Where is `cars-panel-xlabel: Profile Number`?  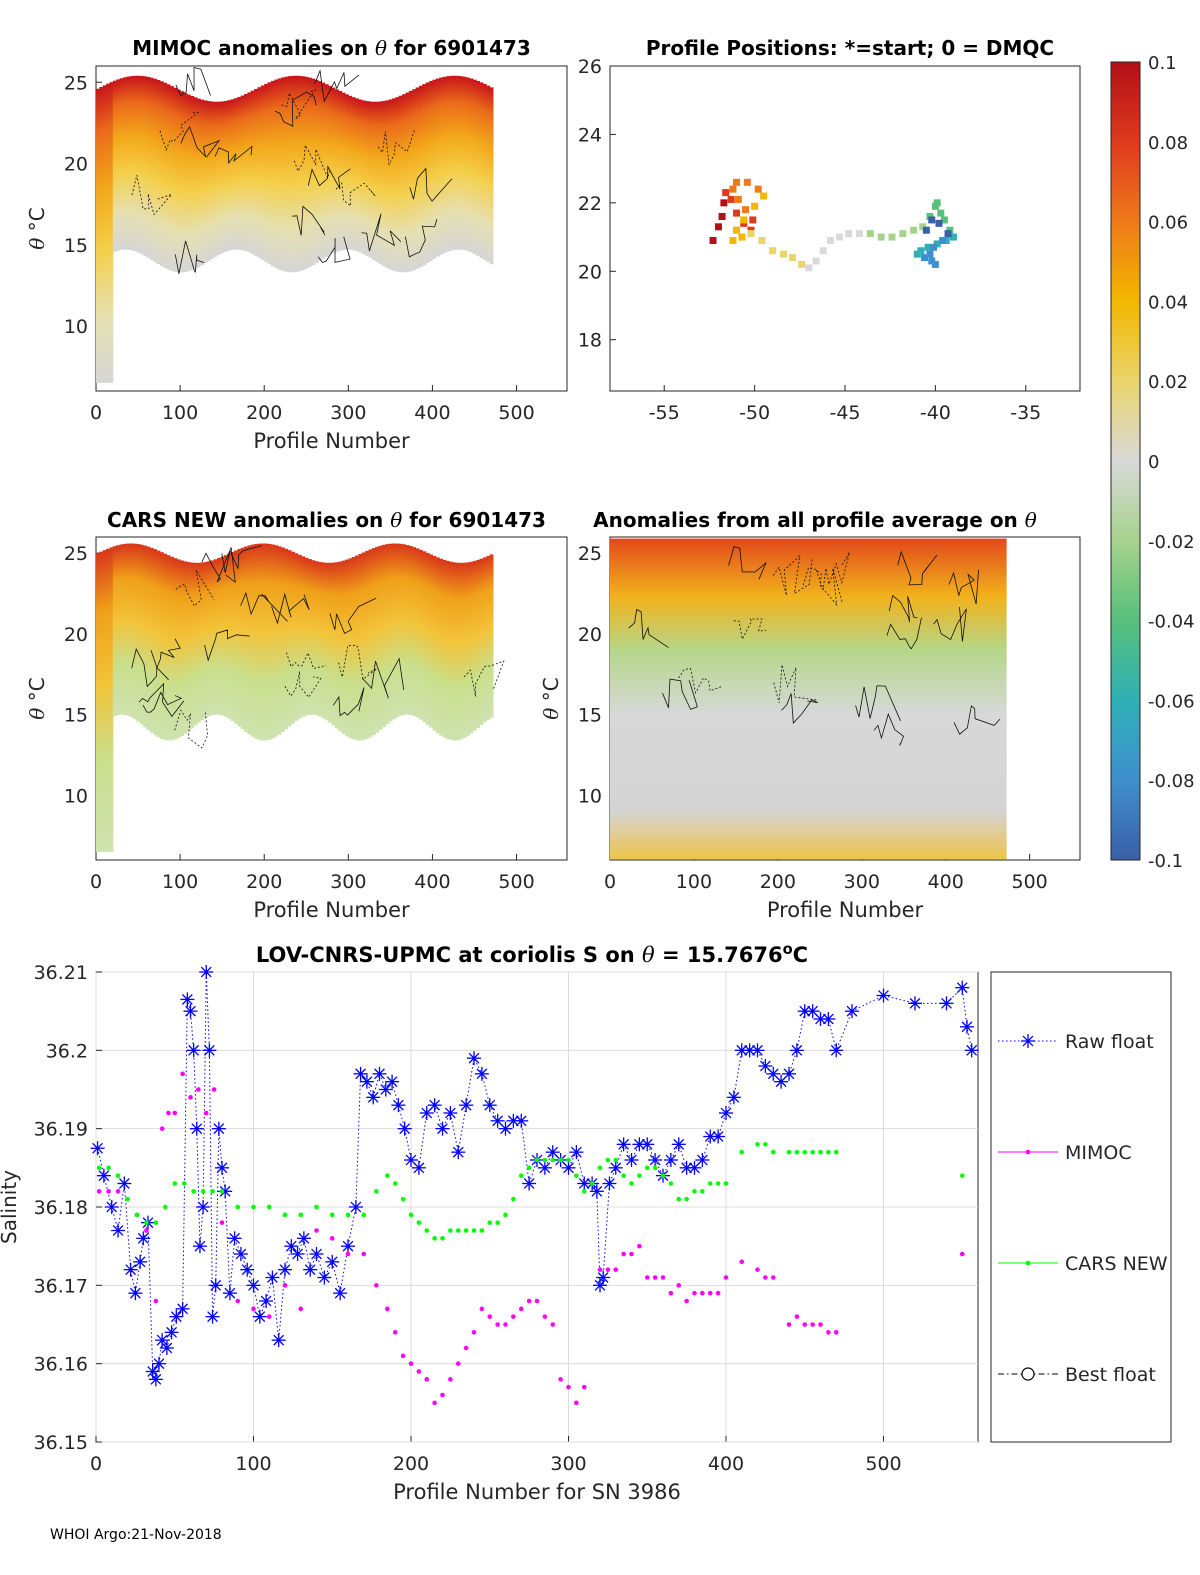
cars-panel-xlabel: Profile Number is located at coordinates (331, 910).